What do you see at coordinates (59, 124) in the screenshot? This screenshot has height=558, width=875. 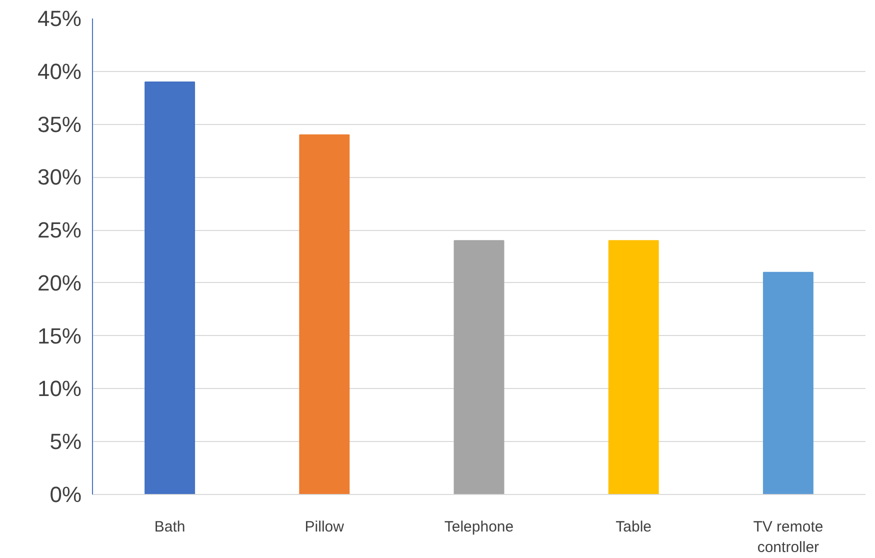 I see `y-tick-label: 35%` at bounding box center [59, 124].